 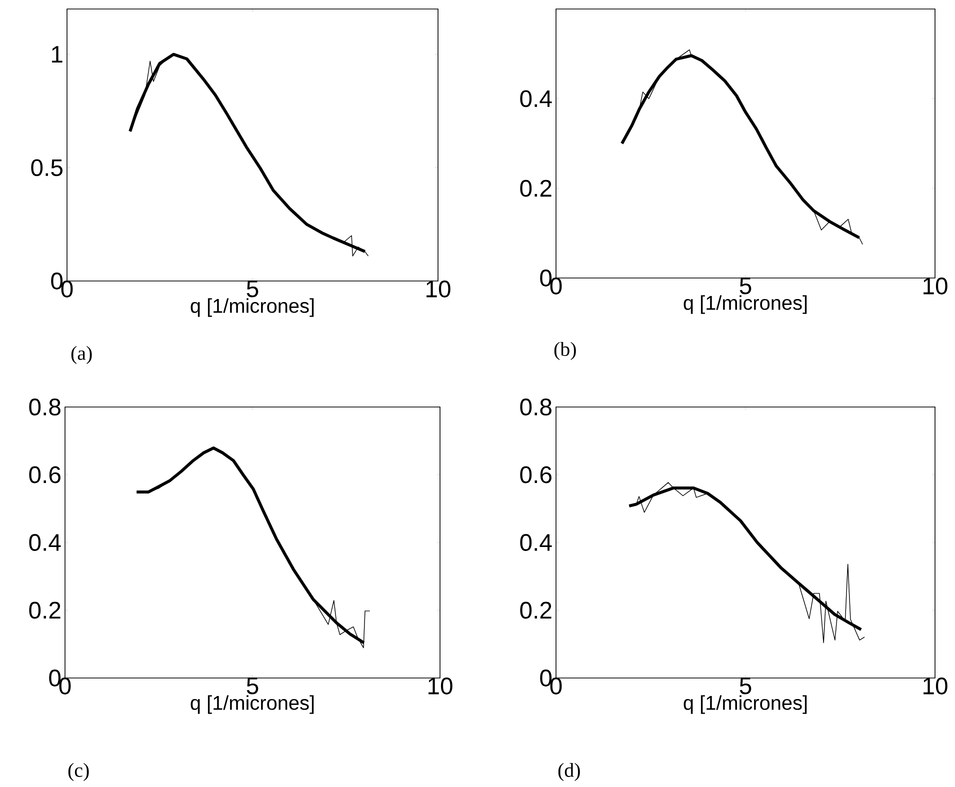 What do you see at coordinates (81, 355) in the screenshot?
I see `text: (a)` at bounding box center [81, 355].